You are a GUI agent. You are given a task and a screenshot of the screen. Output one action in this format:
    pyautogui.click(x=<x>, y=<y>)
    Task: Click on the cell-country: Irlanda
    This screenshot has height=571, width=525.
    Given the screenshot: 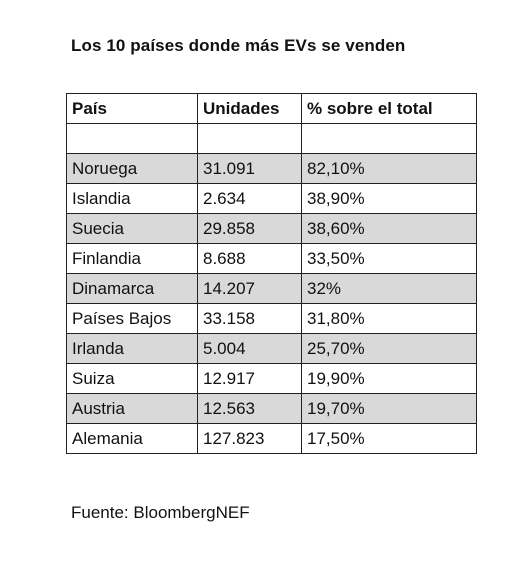 What is the action you would take?
    pyautogui.click(x=132, y=348)
    